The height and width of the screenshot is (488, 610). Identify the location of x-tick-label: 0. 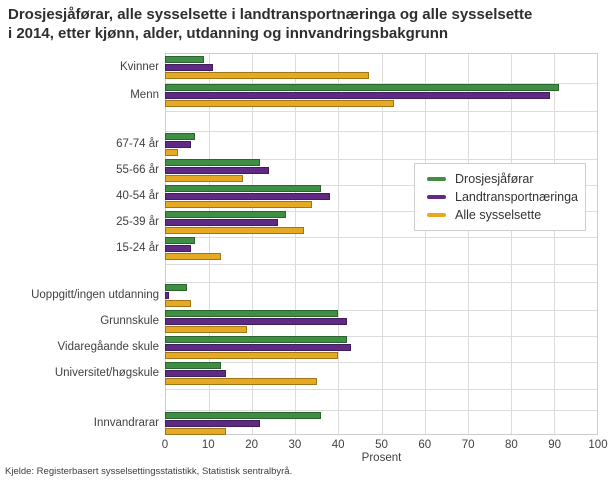
(165, 445).